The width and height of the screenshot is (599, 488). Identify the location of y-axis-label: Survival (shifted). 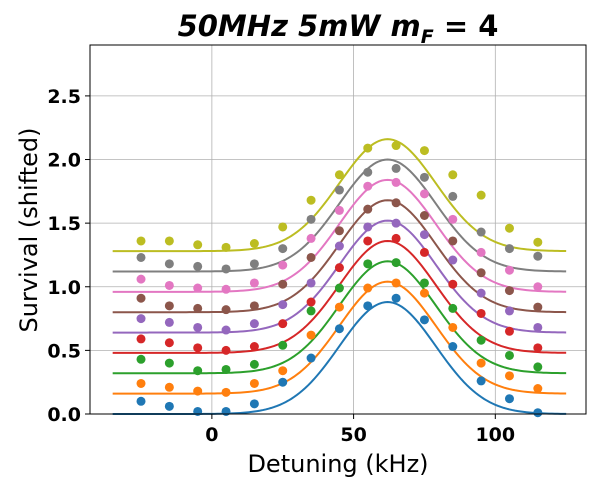
(29, 230).